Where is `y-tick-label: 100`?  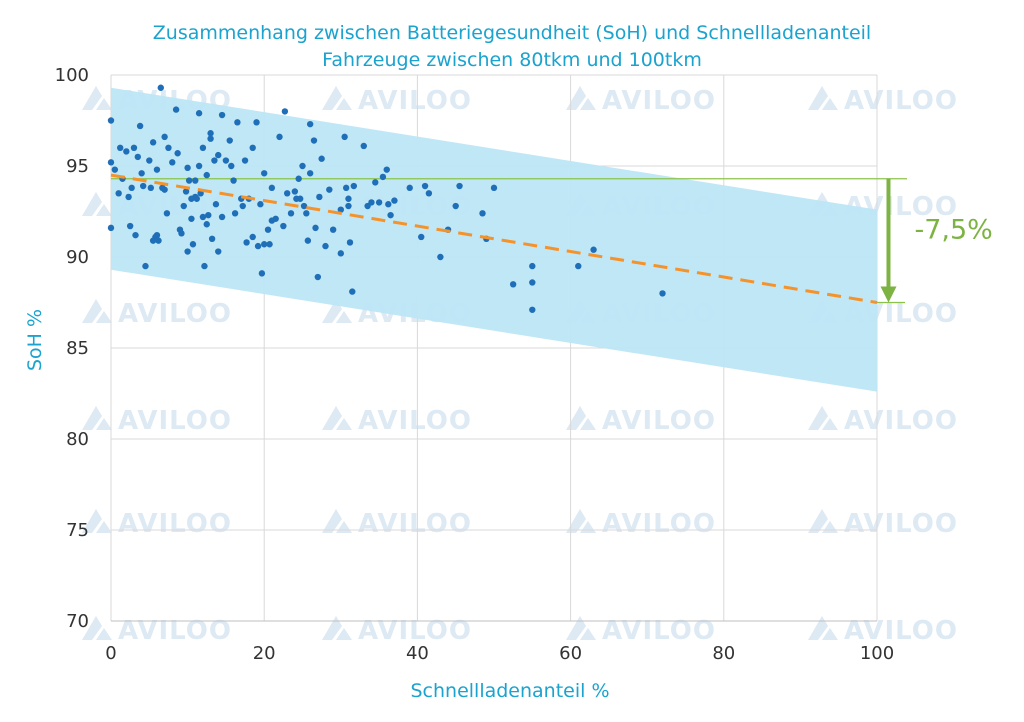 y-tick-label: 100 is located at coordinates (72, 75).